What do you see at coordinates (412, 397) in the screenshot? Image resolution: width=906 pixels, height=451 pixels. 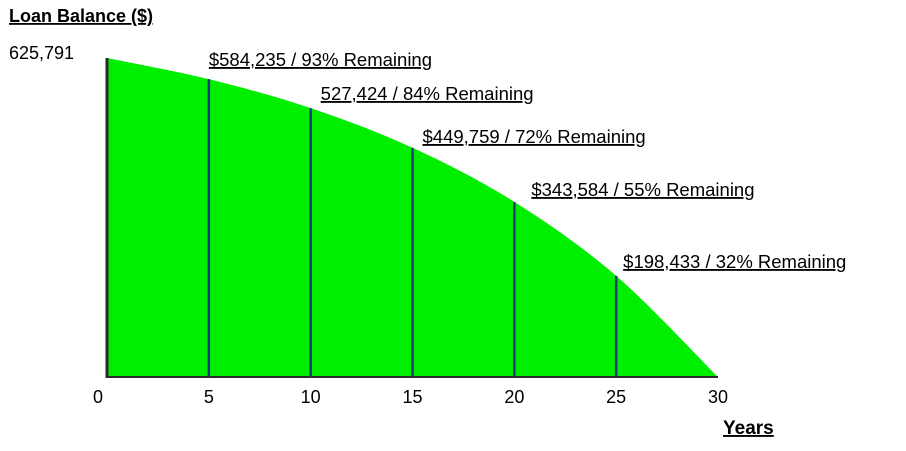 I see `x-tick-label: 15` at bounding box center [412, 397].